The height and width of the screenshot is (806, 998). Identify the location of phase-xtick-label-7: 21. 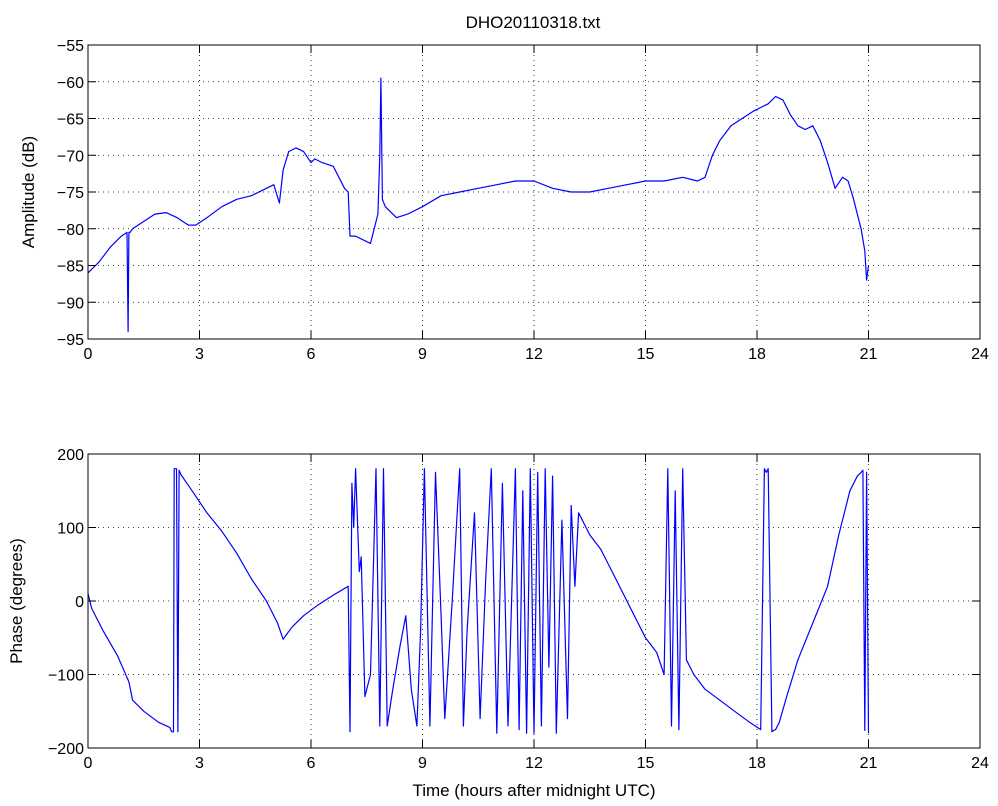
(869, 763).